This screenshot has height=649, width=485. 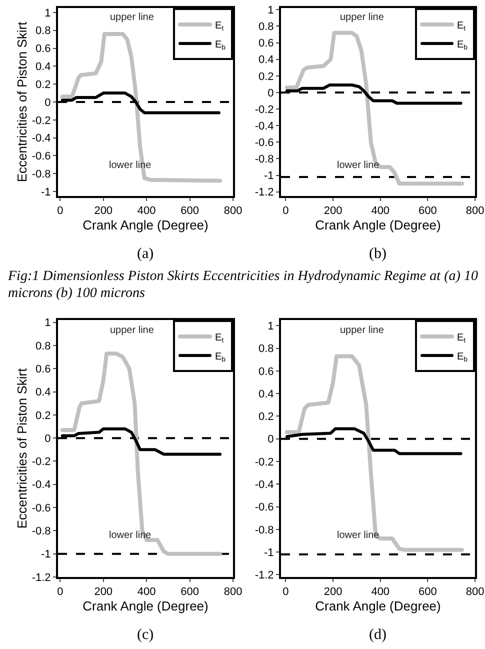 I want to click on text: (c), so click(x=145, y=635).